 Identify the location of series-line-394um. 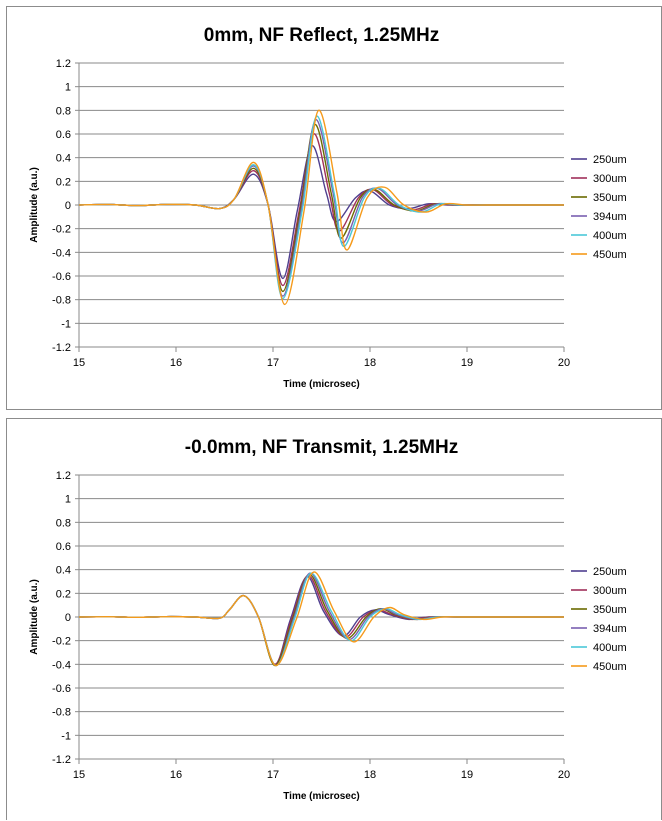
(321, 619).